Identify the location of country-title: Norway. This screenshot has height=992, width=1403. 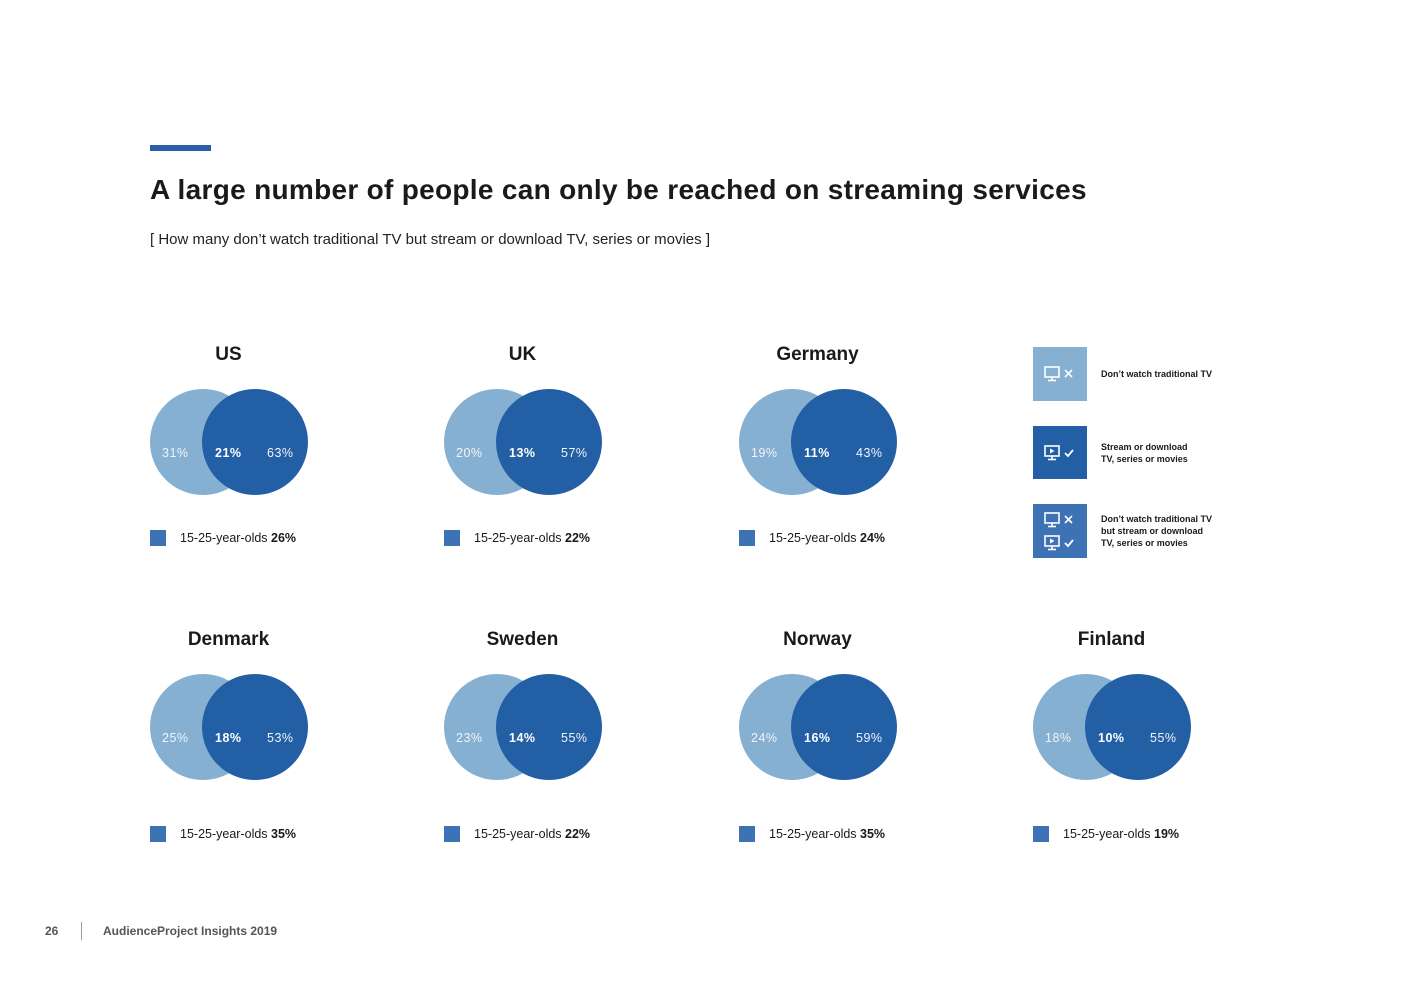
(817, 639).